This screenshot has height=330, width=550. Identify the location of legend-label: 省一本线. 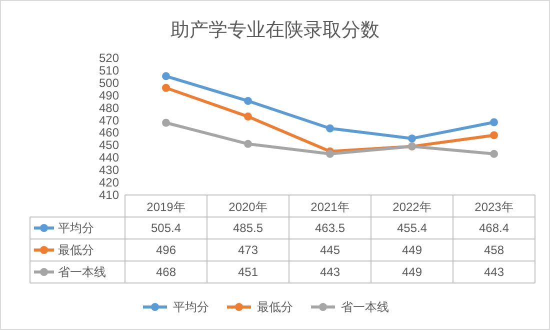
(82, 272).